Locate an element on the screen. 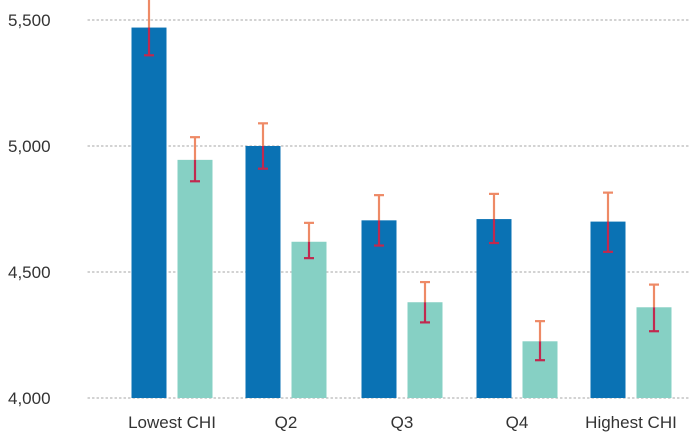 This screenshot has width=692, height=434. x-category-label: Q3 is located at coordinates (402, 422).